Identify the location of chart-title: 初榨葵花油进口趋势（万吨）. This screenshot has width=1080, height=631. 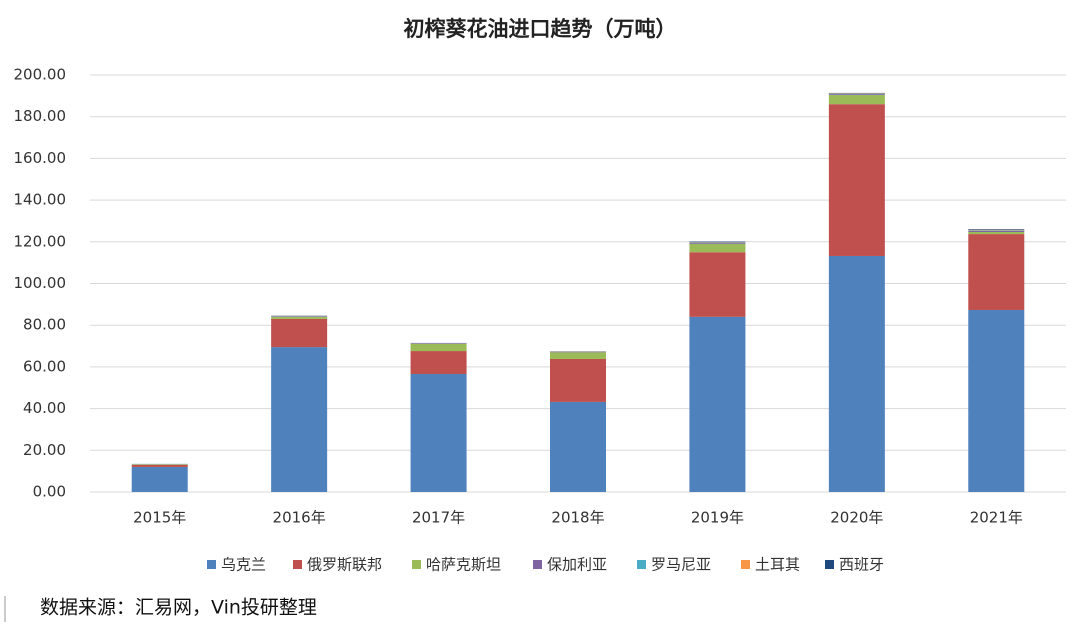
(540, 29).